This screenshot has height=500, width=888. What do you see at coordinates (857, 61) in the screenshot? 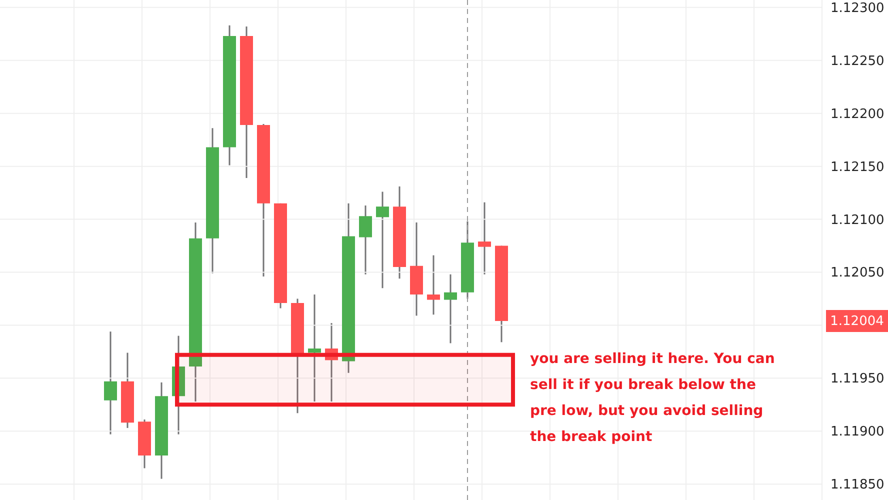
I see `y-tick-label: 1.12250` at bounding box center [857, 61].